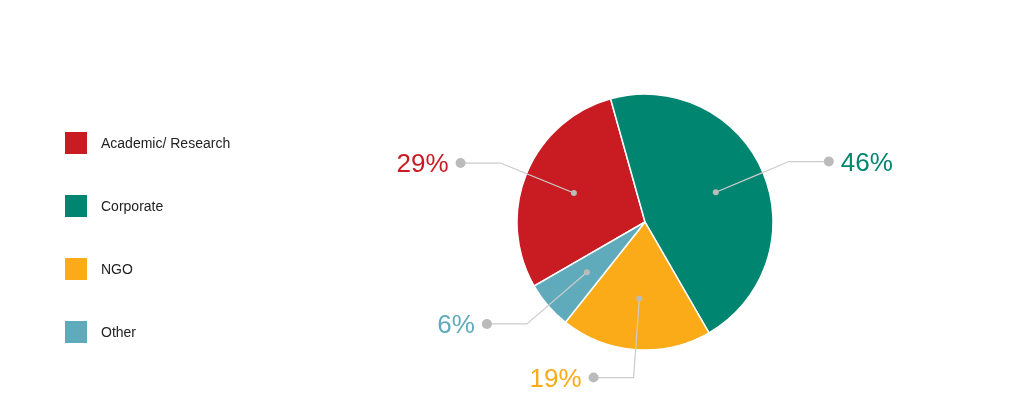 The image size is (1014, 417). What do you see at coordinates (456, 323) in the screenshot?
I see `data-label: 6%` at bounding box center [456, 323].